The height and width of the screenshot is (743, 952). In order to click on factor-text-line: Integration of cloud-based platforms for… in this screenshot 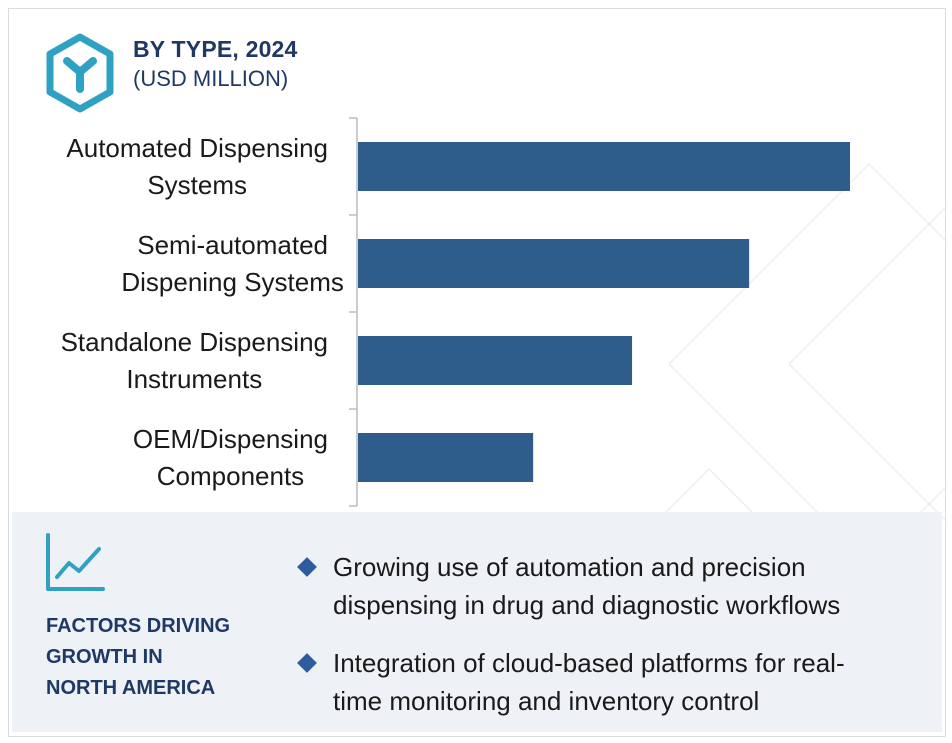, I will do `click(589, 663)`.